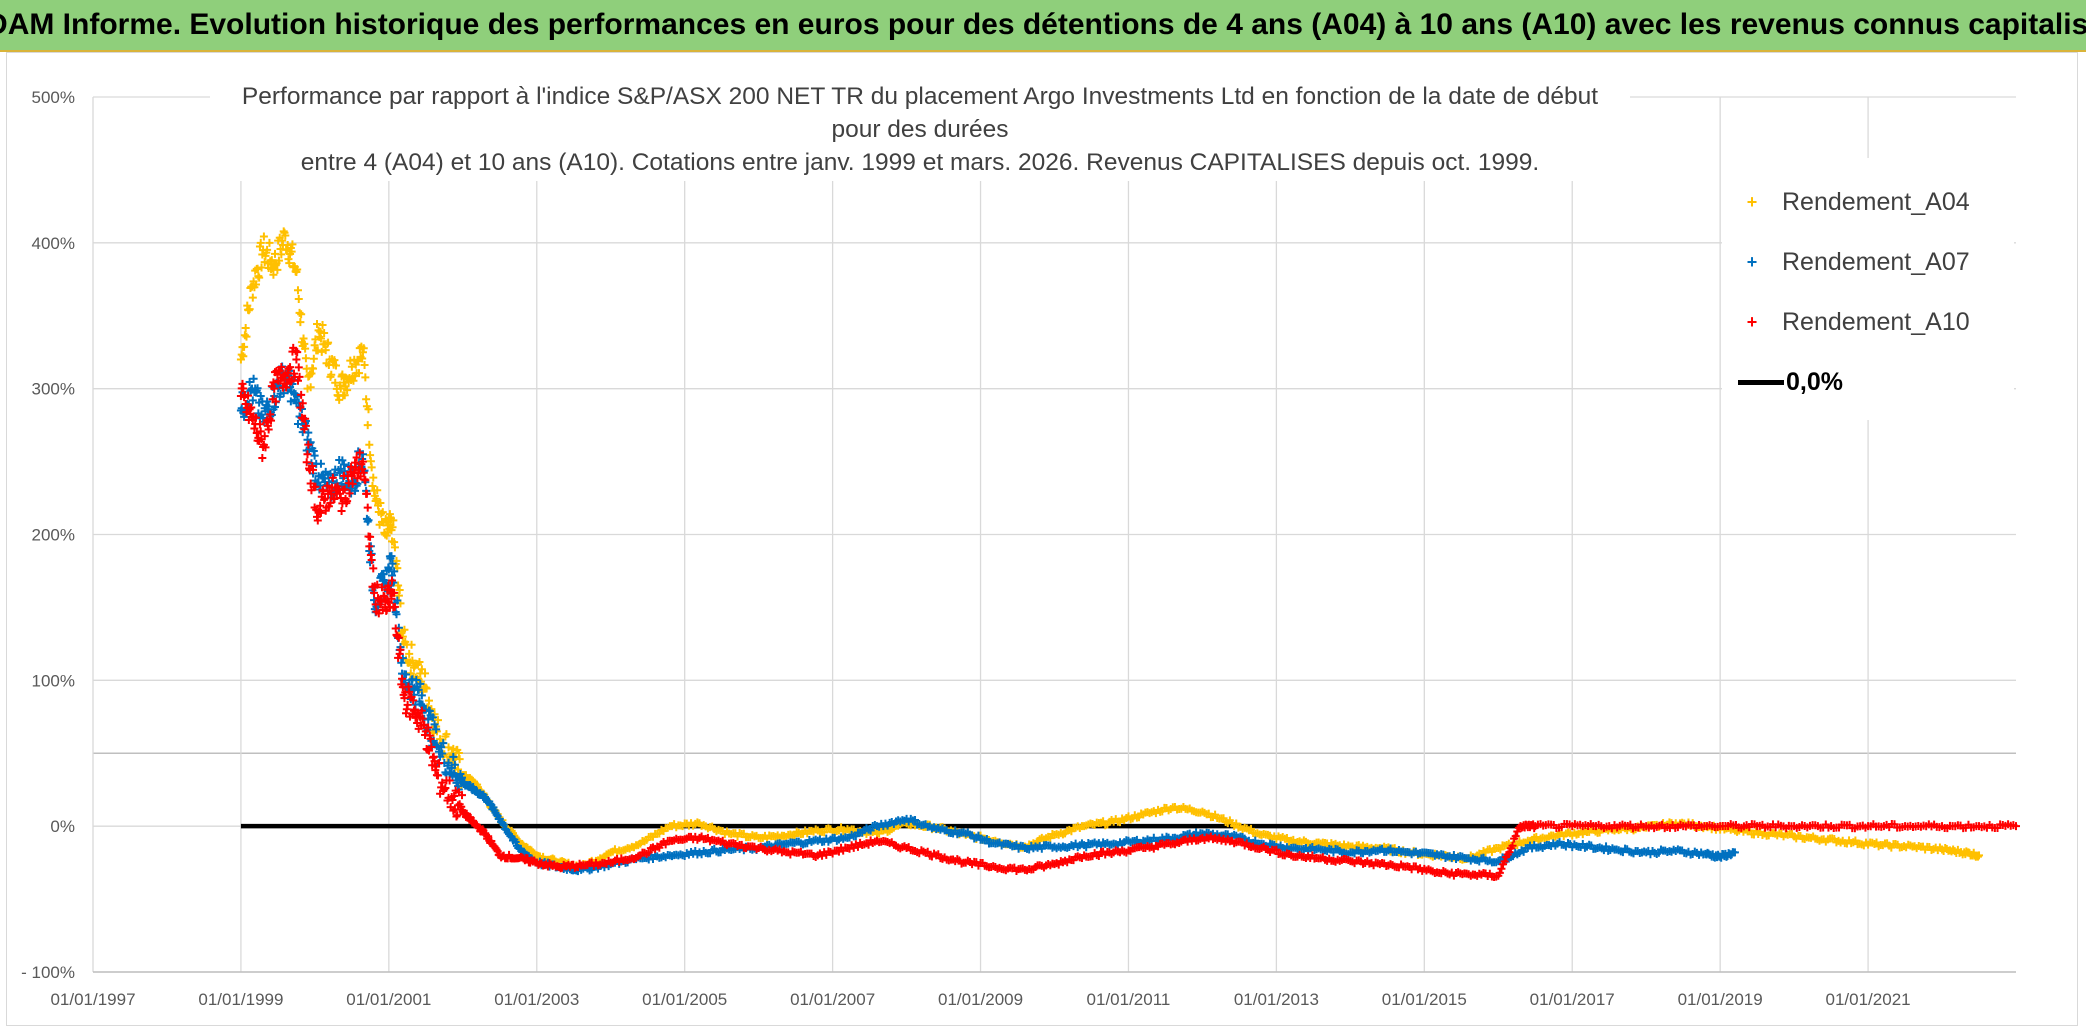  I want to click on x-tick-label: 01/01/2011, so click(1129, 999).